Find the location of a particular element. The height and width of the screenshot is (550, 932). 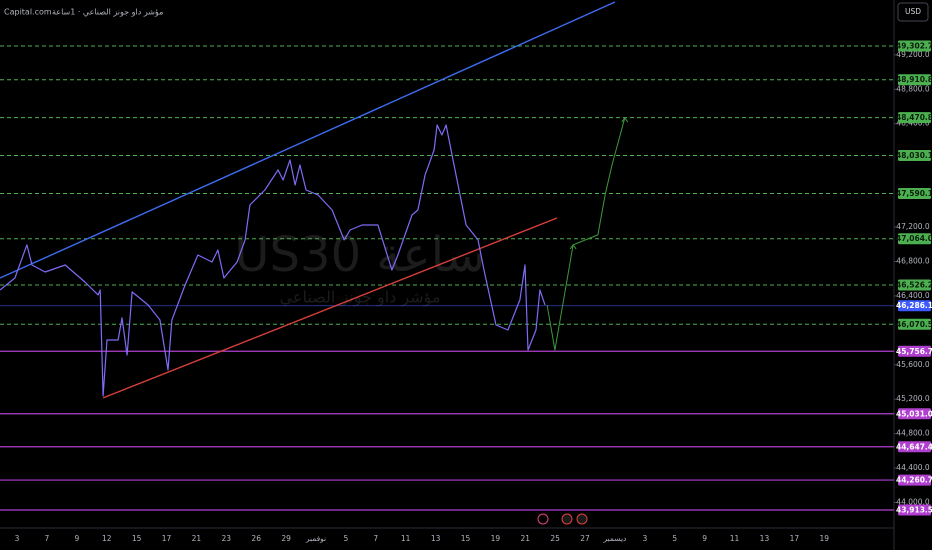

watermark-subtitle: مؤشر داو جونز الصناعي is located at coordinates (360, 298).